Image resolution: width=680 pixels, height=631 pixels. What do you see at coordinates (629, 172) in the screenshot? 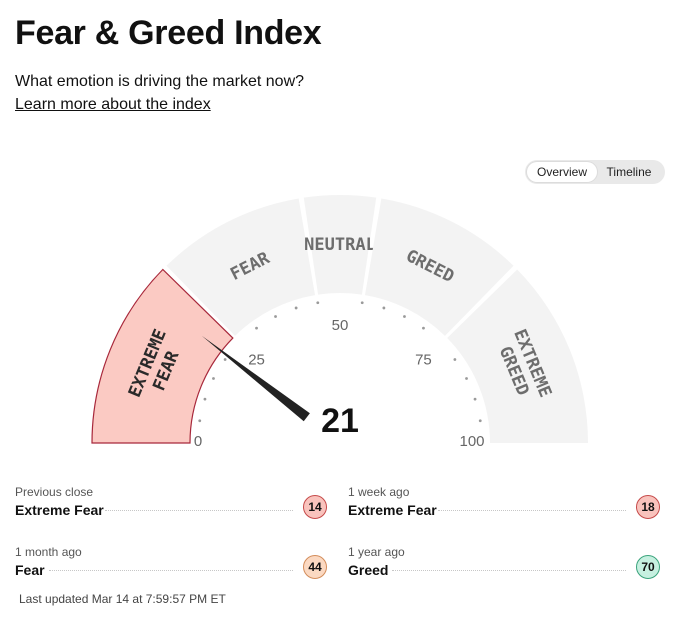
I see `timeline-tab: Timeline` at bounding box center [629, 172].